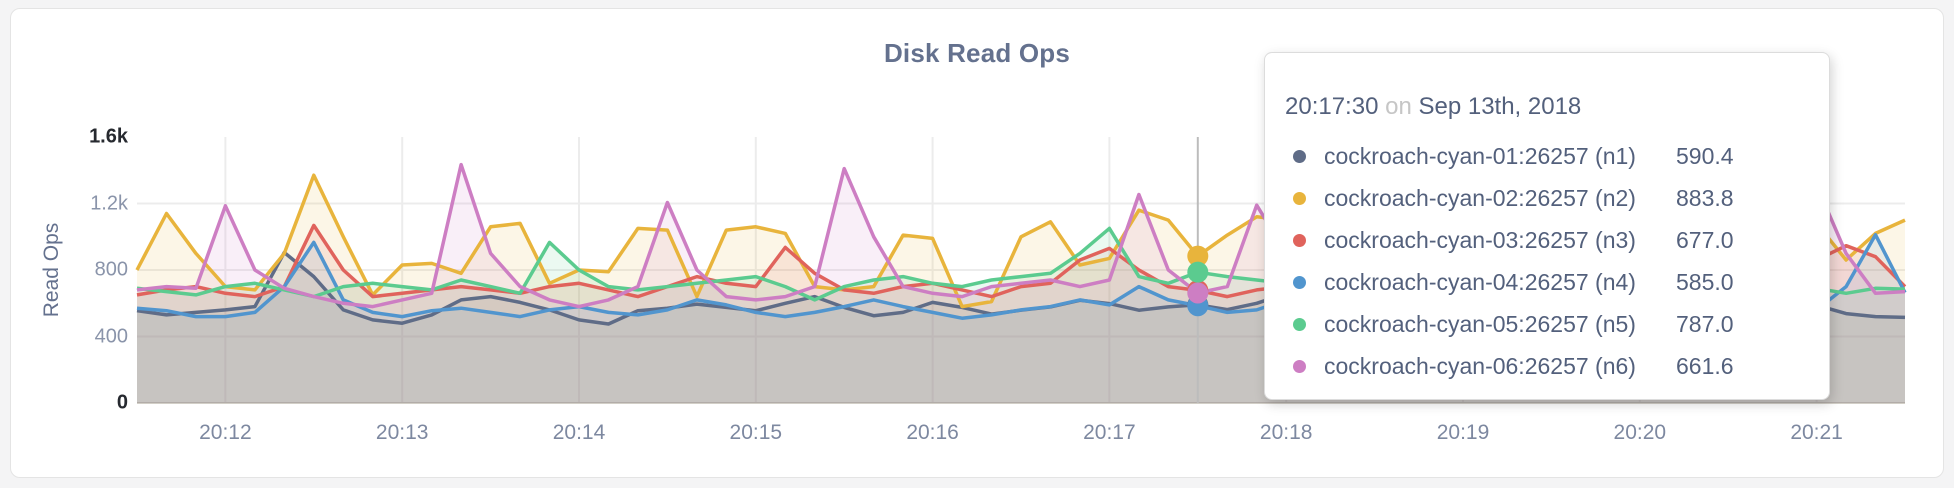 The width and height of the screenshot is (1954, 488). Describe the element at coordinates (1398, 106) in the screenshot. I see `tooltip-on-word: on` at that location.